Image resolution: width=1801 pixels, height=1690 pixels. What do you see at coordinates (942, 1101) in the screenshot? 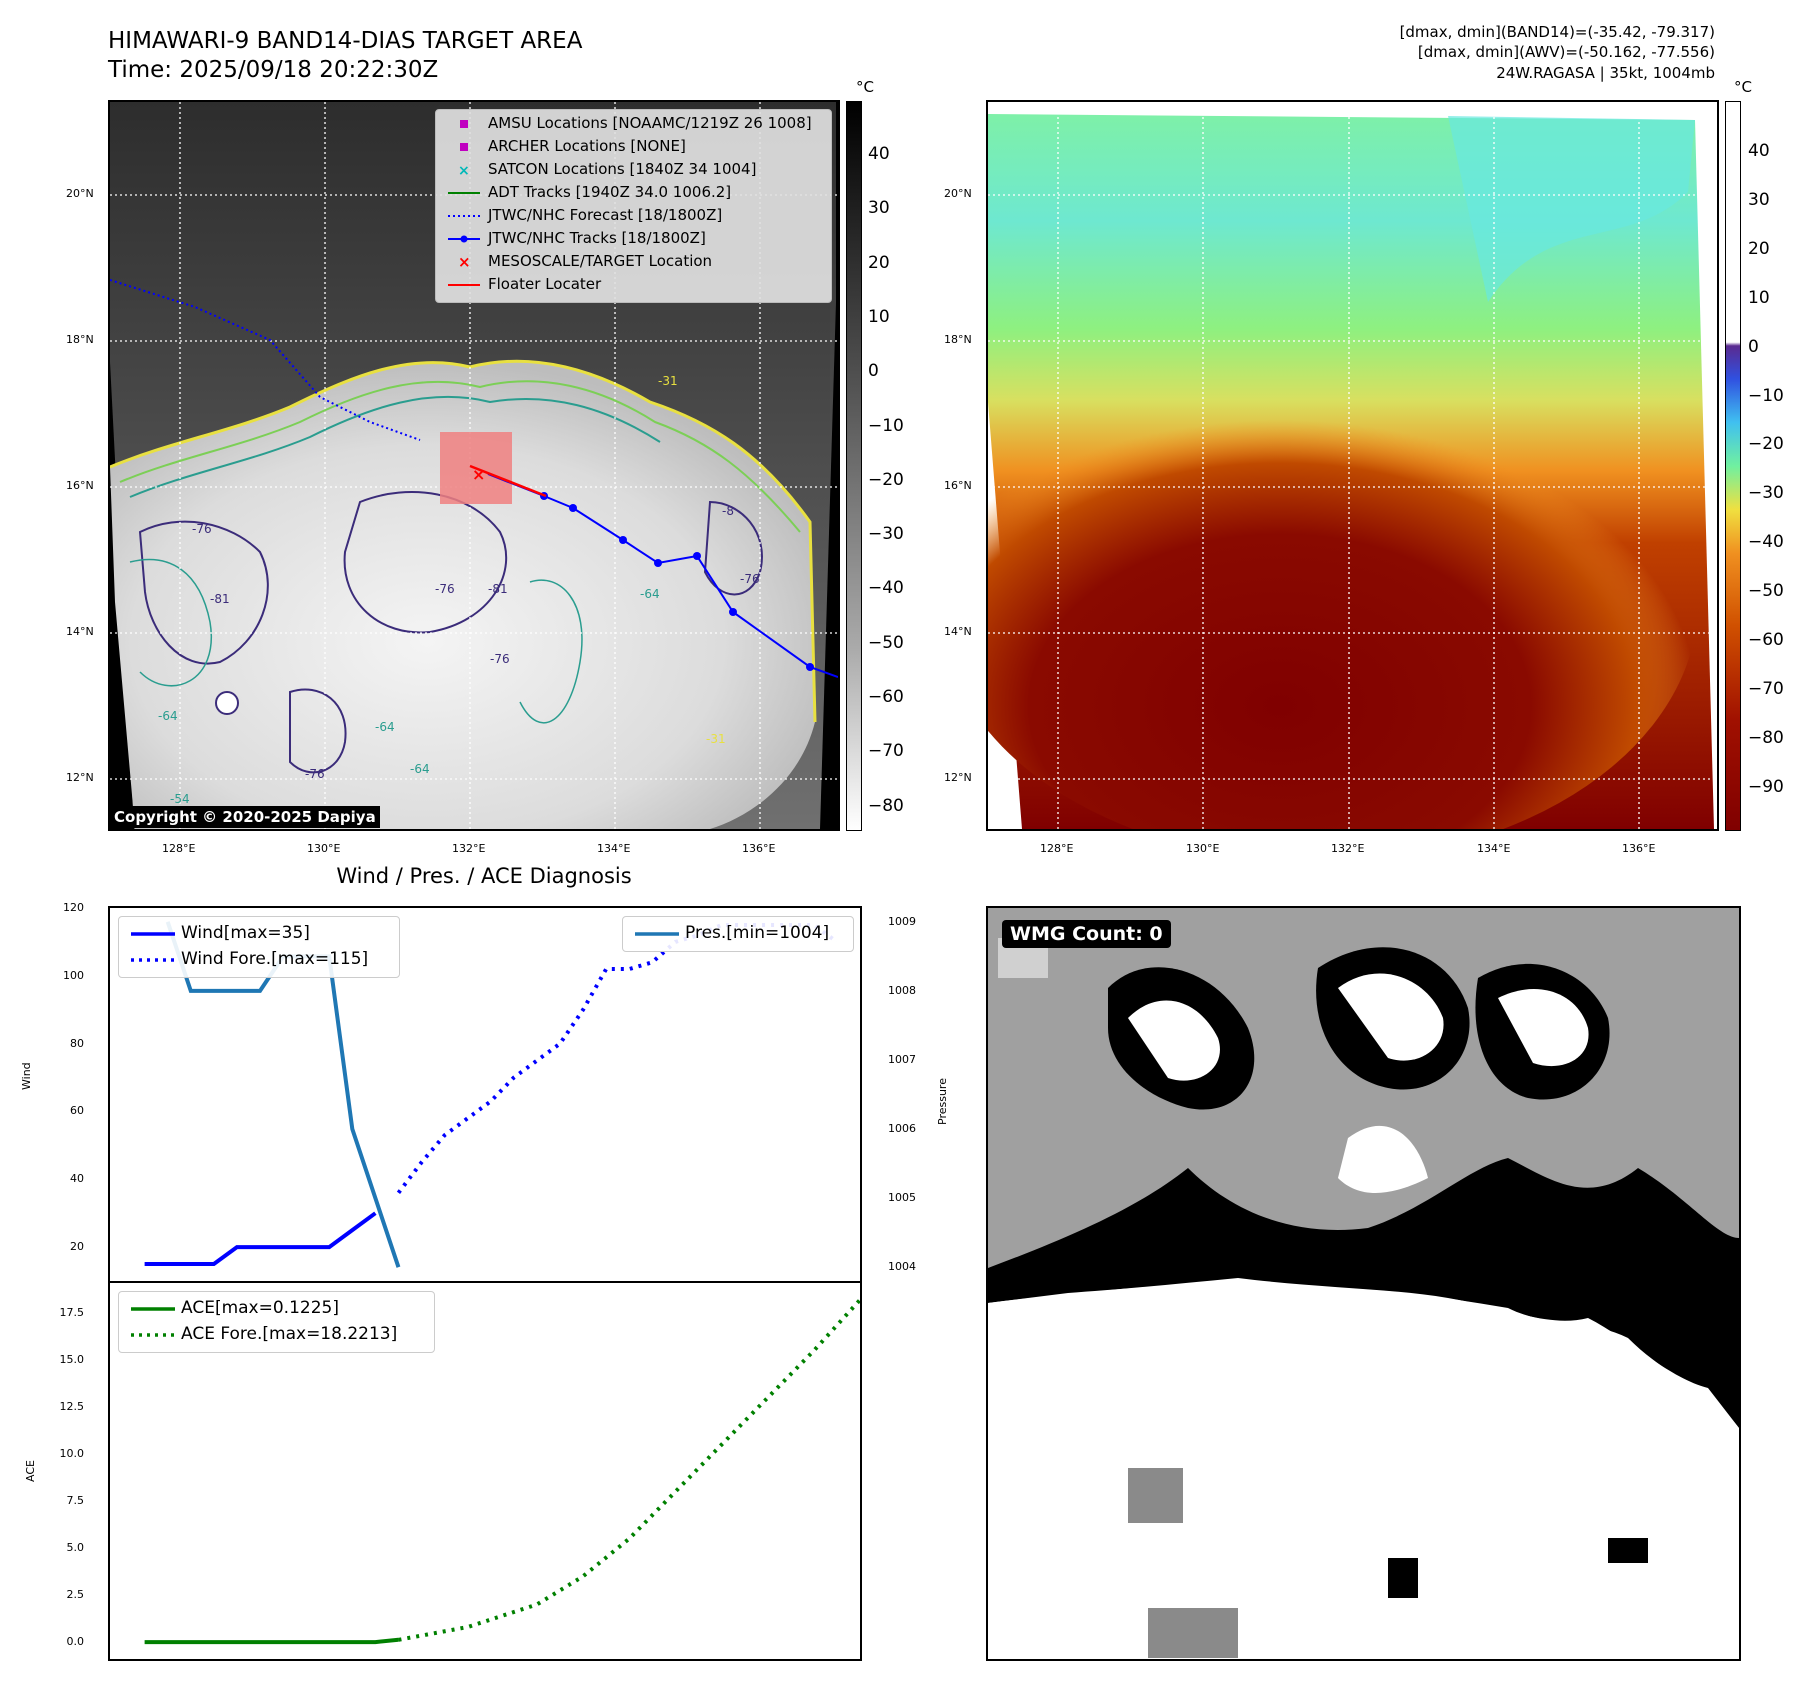
I see `pressure-axis-label: Pressure` at bounding box center [942, 1101].